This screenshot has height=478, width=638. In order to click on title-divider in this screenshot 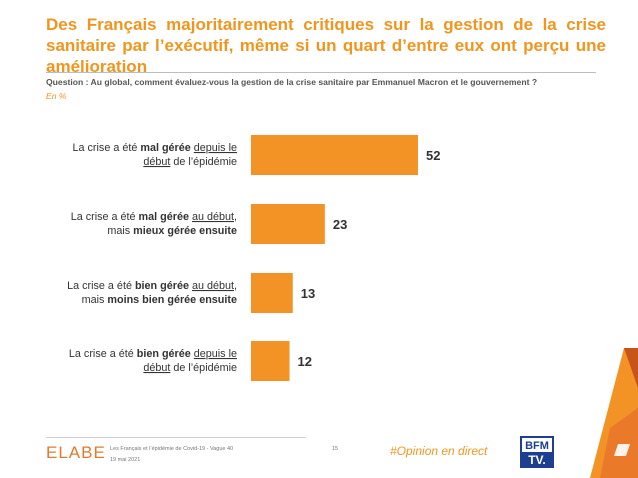, I will do `click(321, 72)`.